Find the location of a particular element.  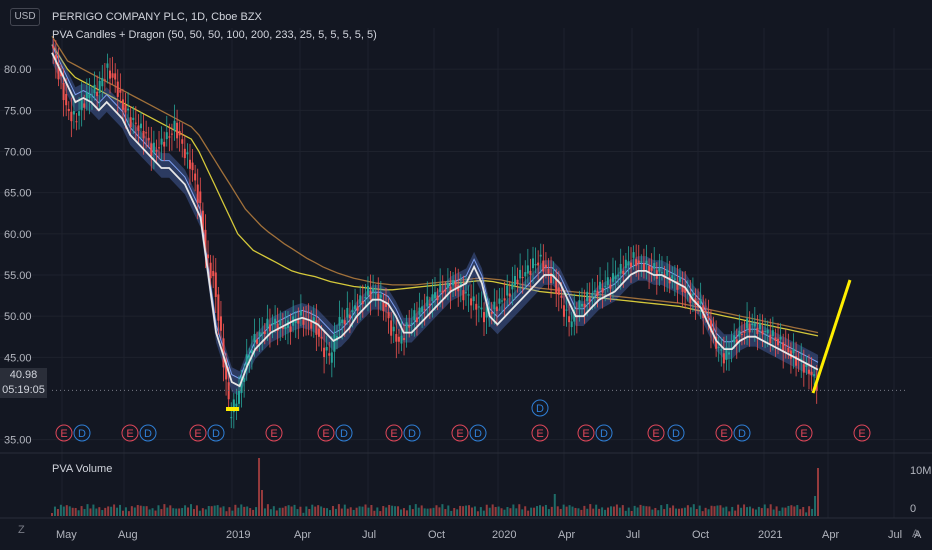

earnings-marker is located at coordinates (540, 433).